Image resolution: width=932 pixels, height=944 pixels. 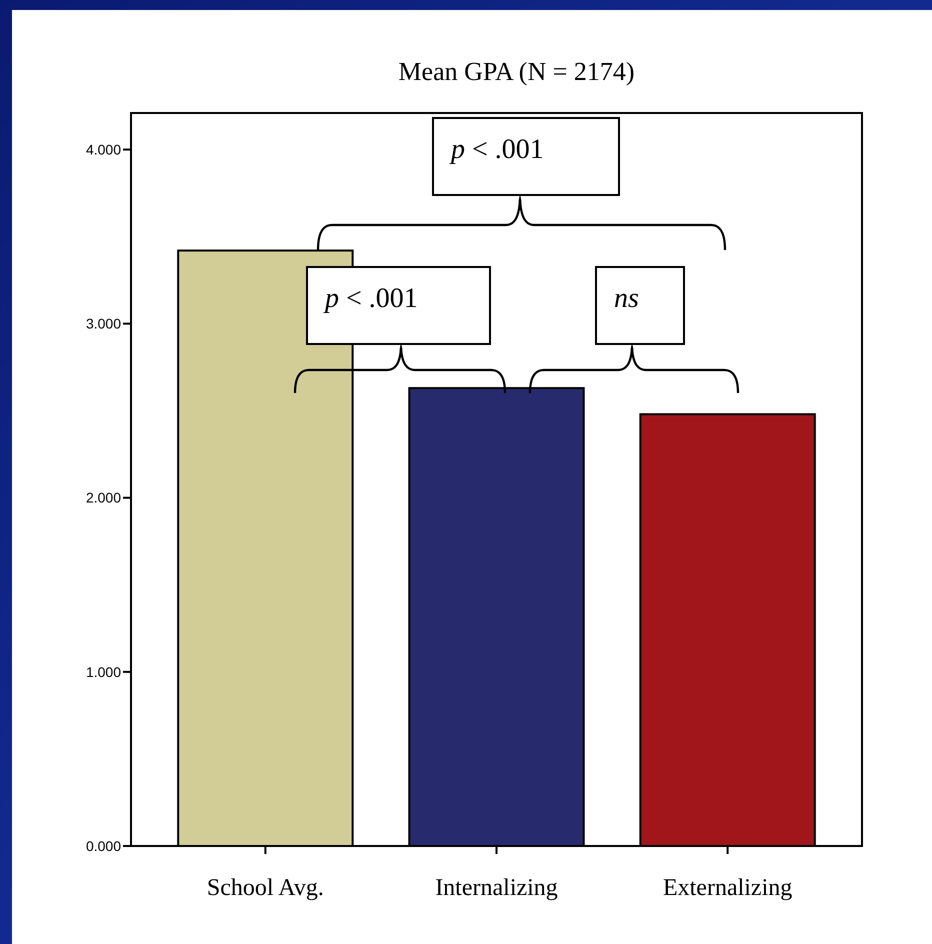 What do you see at coordinates (104, 324) in the screenshot?
I see `y-tick-label: 3.000` at bounding box center [104, 324].